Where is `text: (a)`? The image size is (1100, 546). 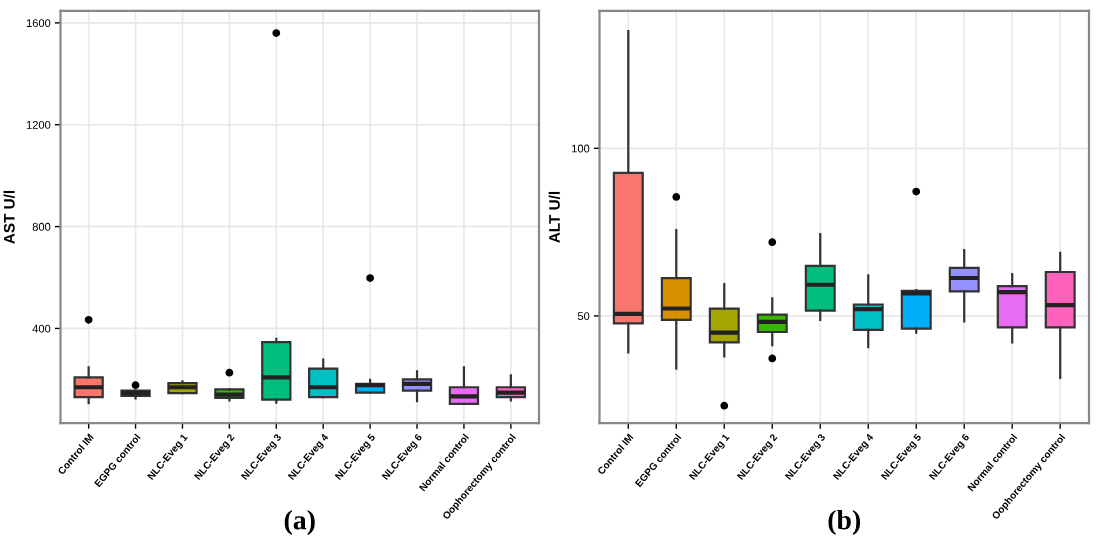
text: (a) is located at coordinates (299, 522).